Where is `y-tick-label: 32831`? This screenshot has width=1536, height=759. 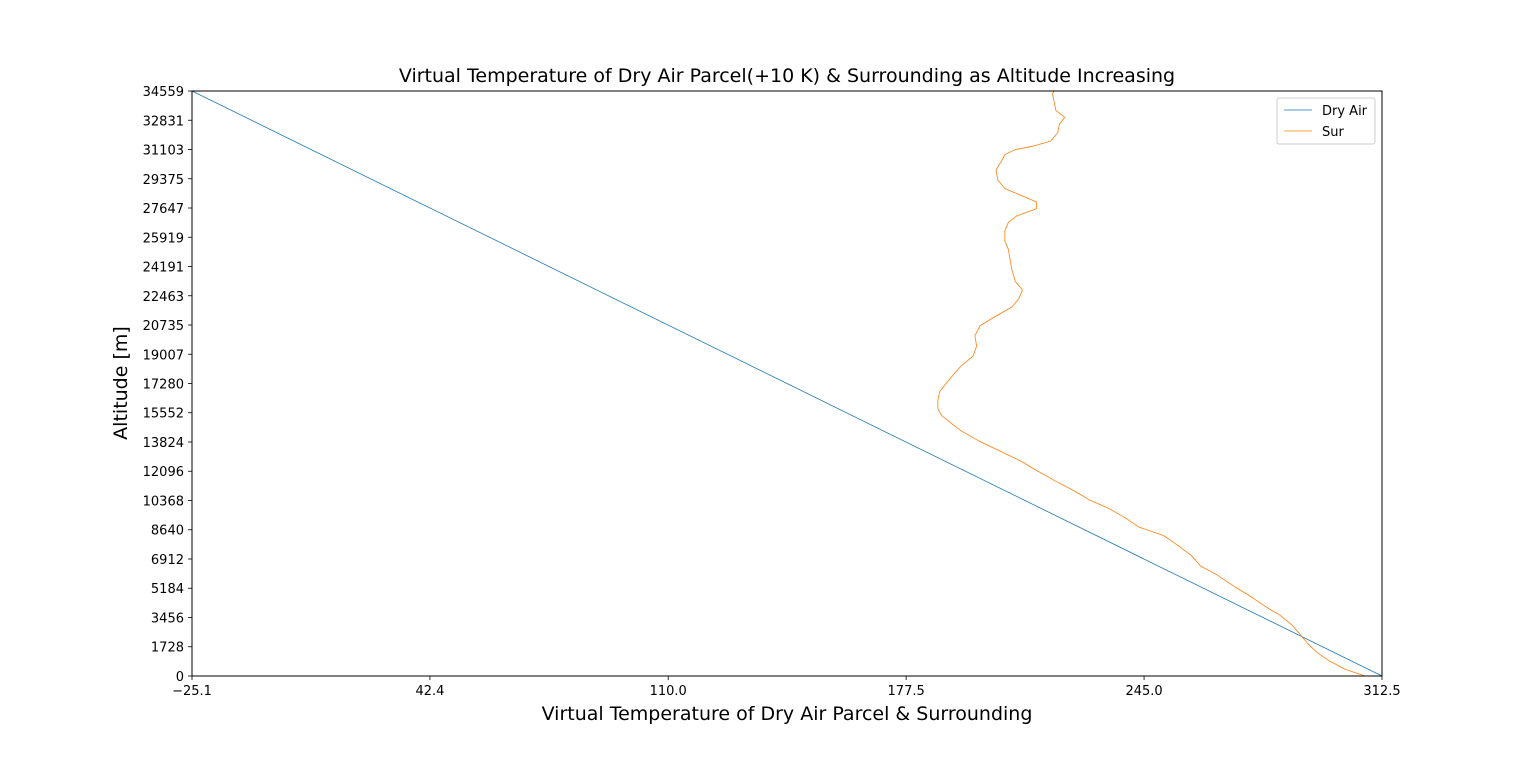 y-tick-label: 32831 is located at coordinates (163, 121).